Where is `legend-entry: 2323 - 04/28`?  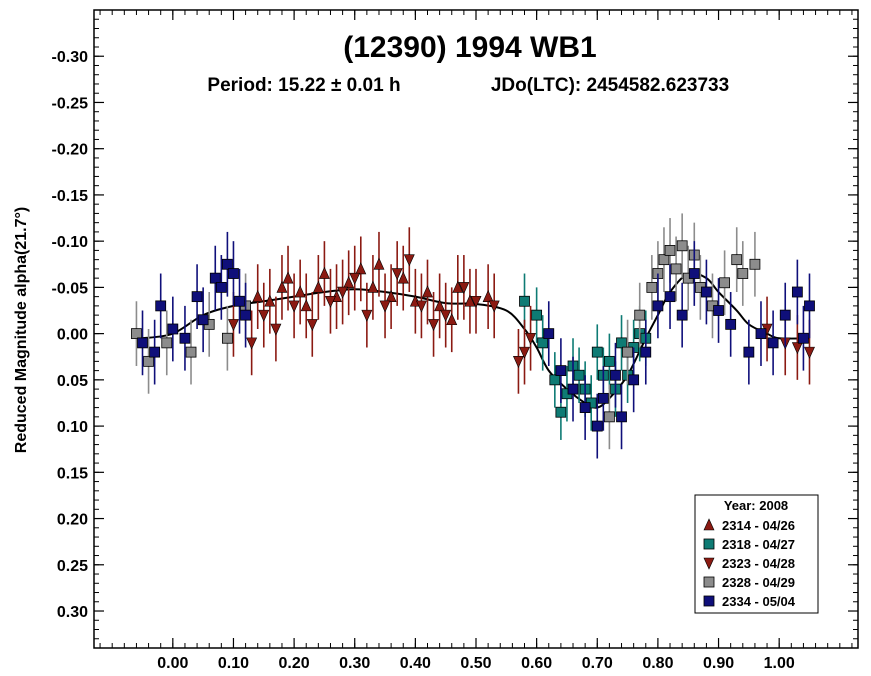
legend-entry: 2323 - 04/28 is located at coordinates (749, 563).